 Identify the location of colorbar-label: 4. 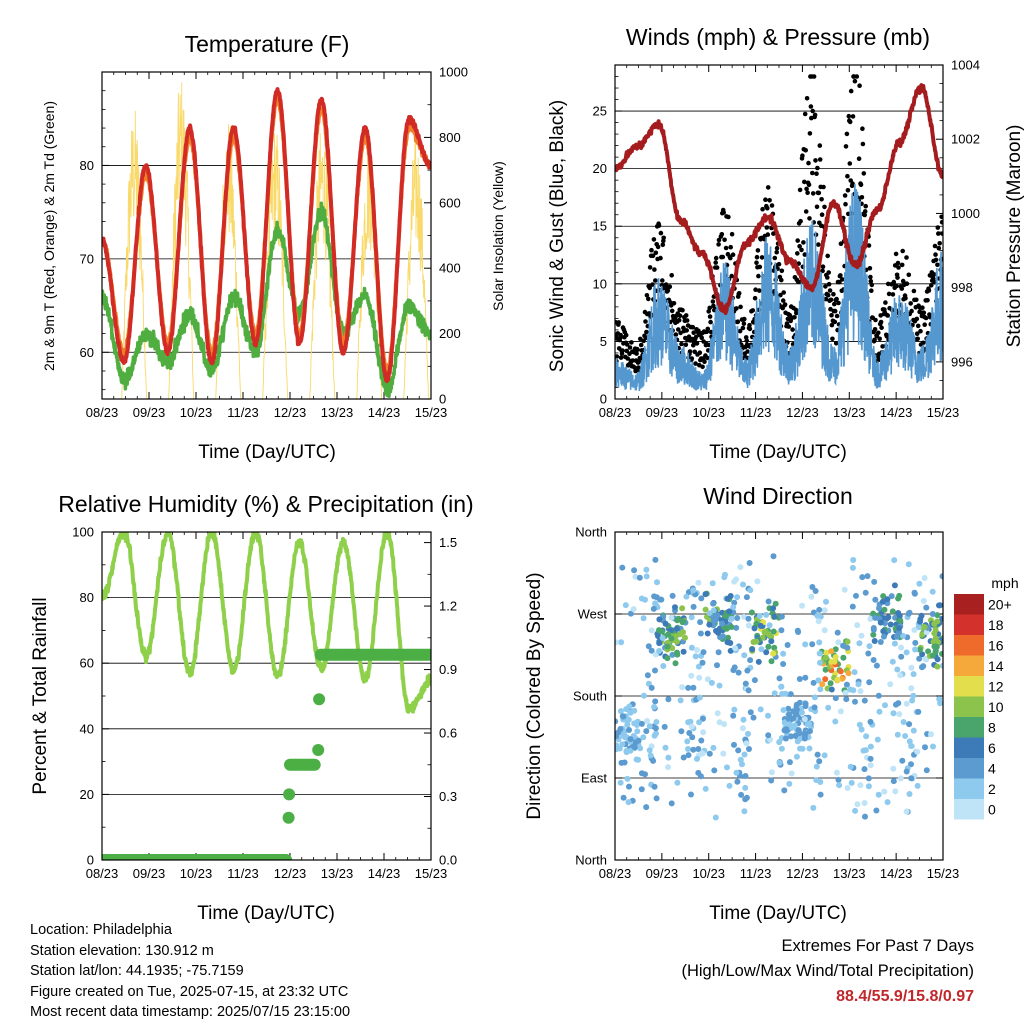
(992, 768).